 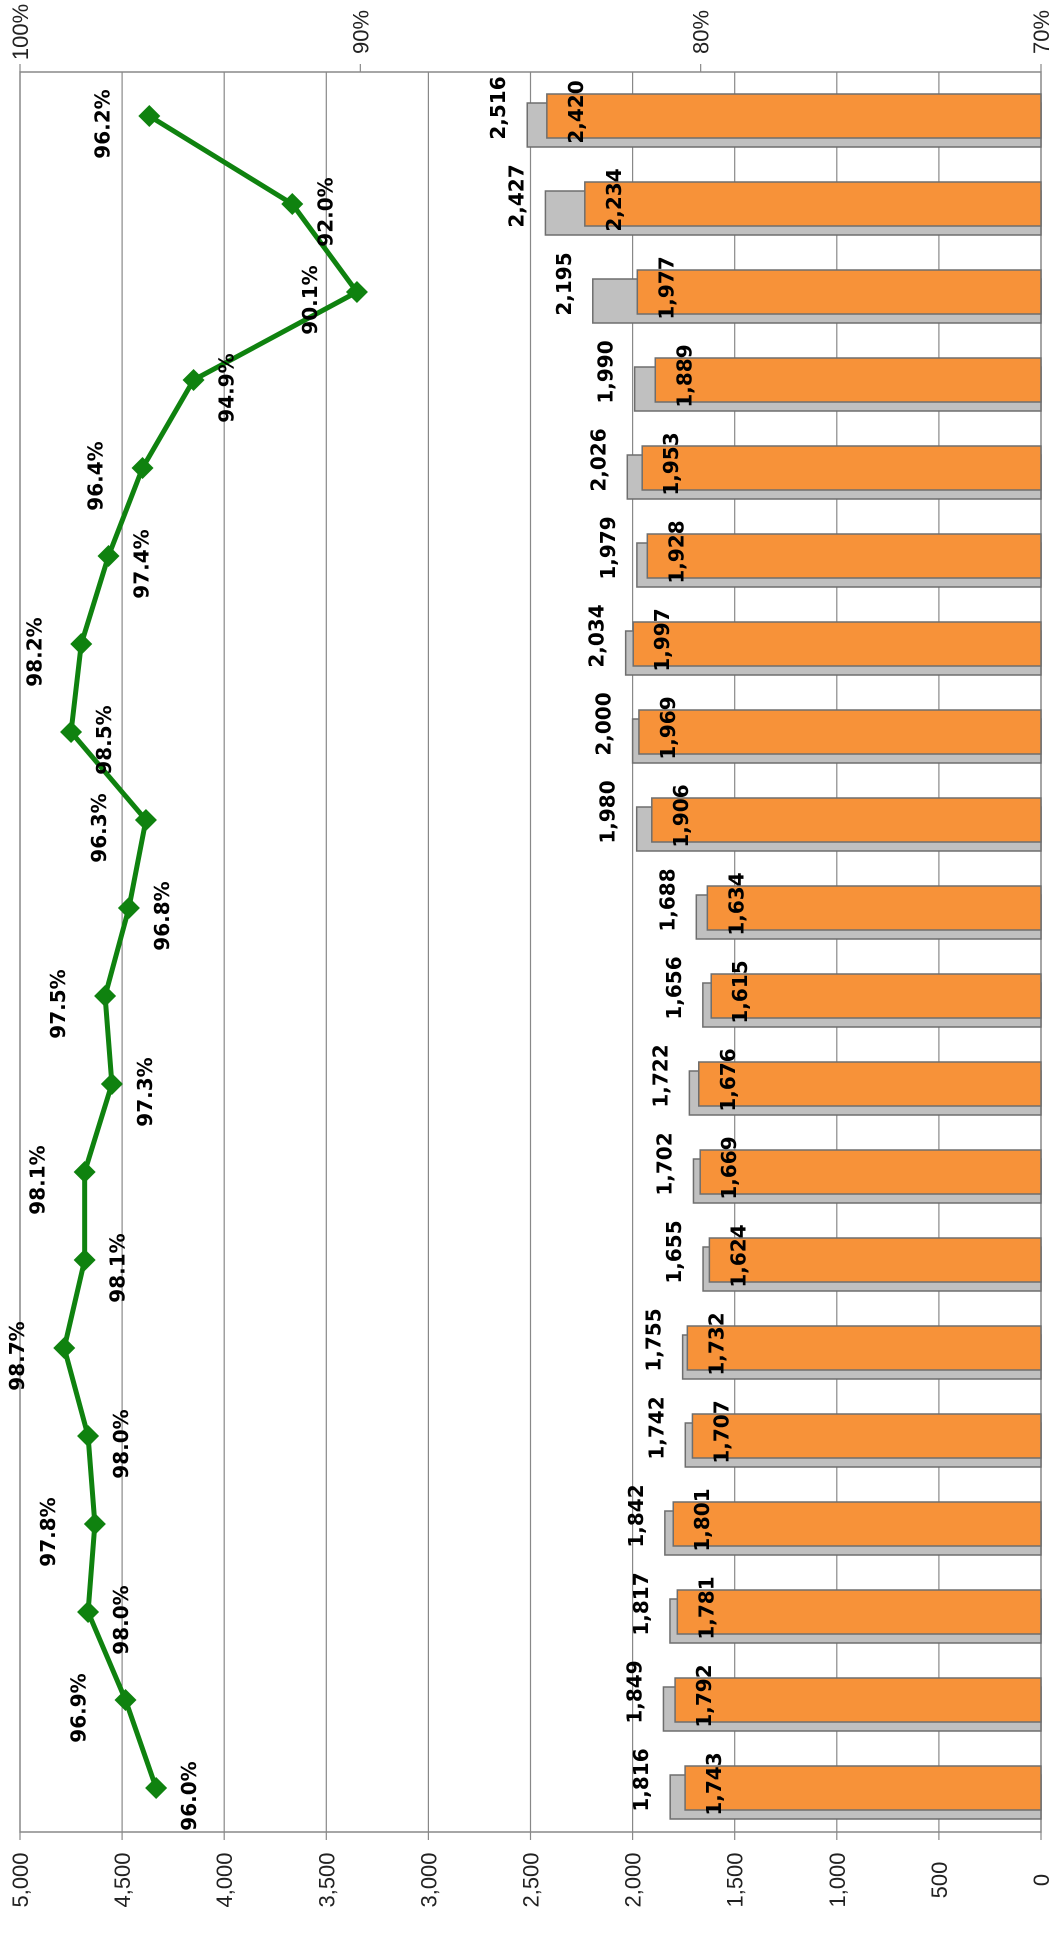 What do you see at coordinates (681, 815) in the screenshot?
I see `orange-bar-value-label: 1,906` at bounding box center [681, 815].